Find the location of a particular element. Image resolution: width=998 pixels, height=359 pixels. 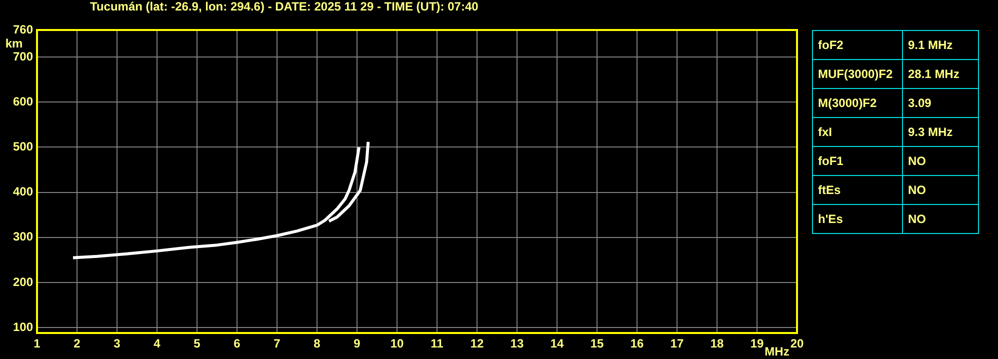

x-tick-label: 5 is located at coordinates (197, 343).